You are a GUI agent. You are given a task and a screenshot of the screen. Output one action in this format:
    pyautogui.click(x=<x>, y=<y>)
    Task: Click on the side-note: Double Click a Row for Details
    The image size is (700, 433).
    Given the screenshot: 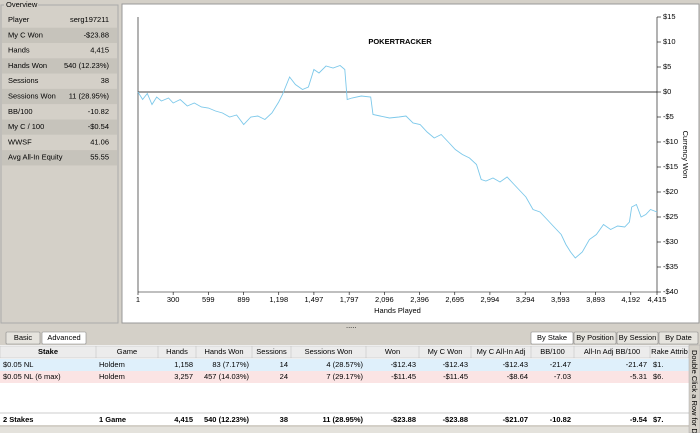 What is the action you would take?
    pyautogui.click(x=694, y=391)
    